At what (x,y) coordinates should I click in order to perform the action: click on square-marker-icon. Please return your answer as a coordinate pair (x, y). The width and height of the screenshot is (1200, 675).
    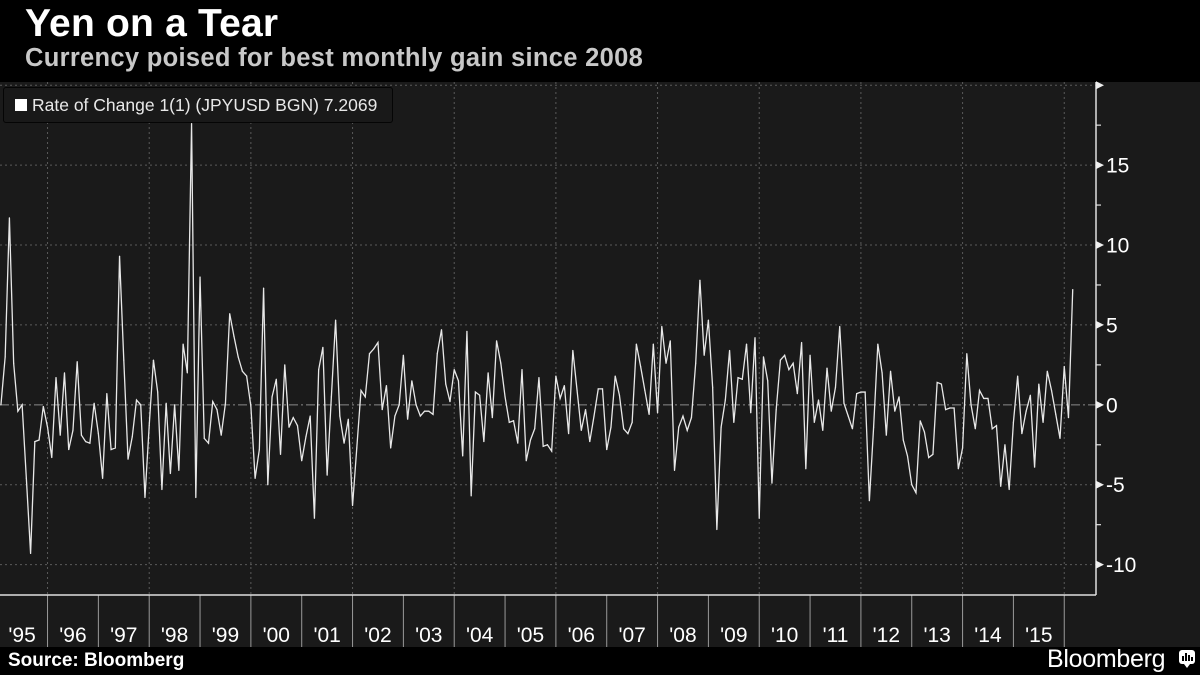
    Looking at the image, I should click on (21, 105).